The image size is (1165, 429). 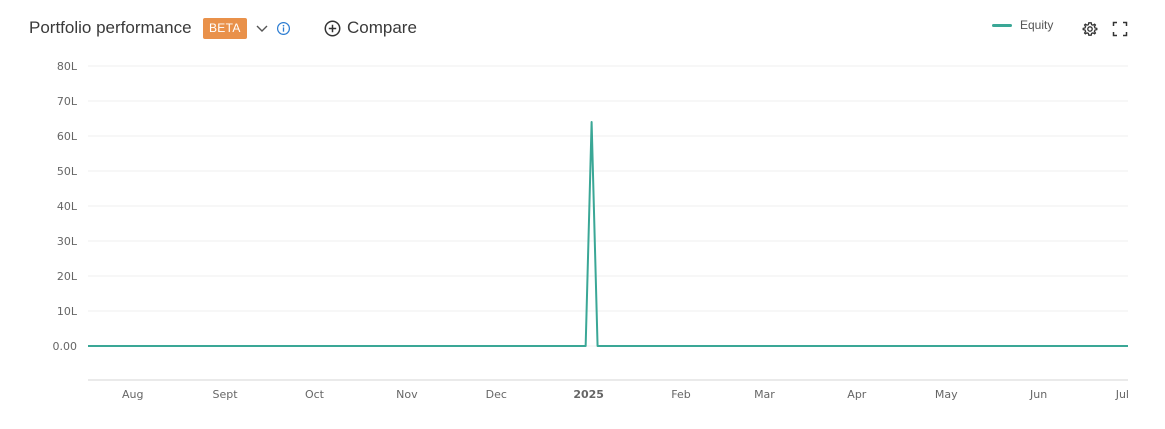 What do you see at coordinates (67, 66) in the screenshot?
I see `y-tick-label: 80L` at bounding box center [67, 66].